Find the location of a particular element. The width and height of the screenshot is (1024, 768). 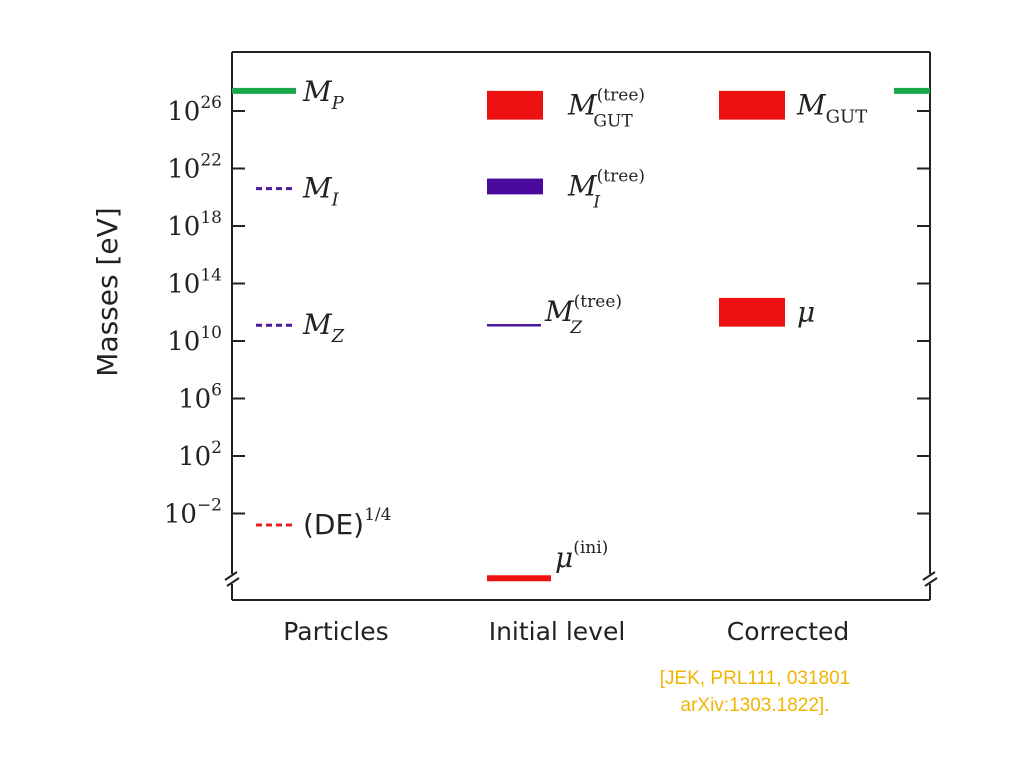

y-tick-label: 10⁶ is located at coordinates (200, 398).